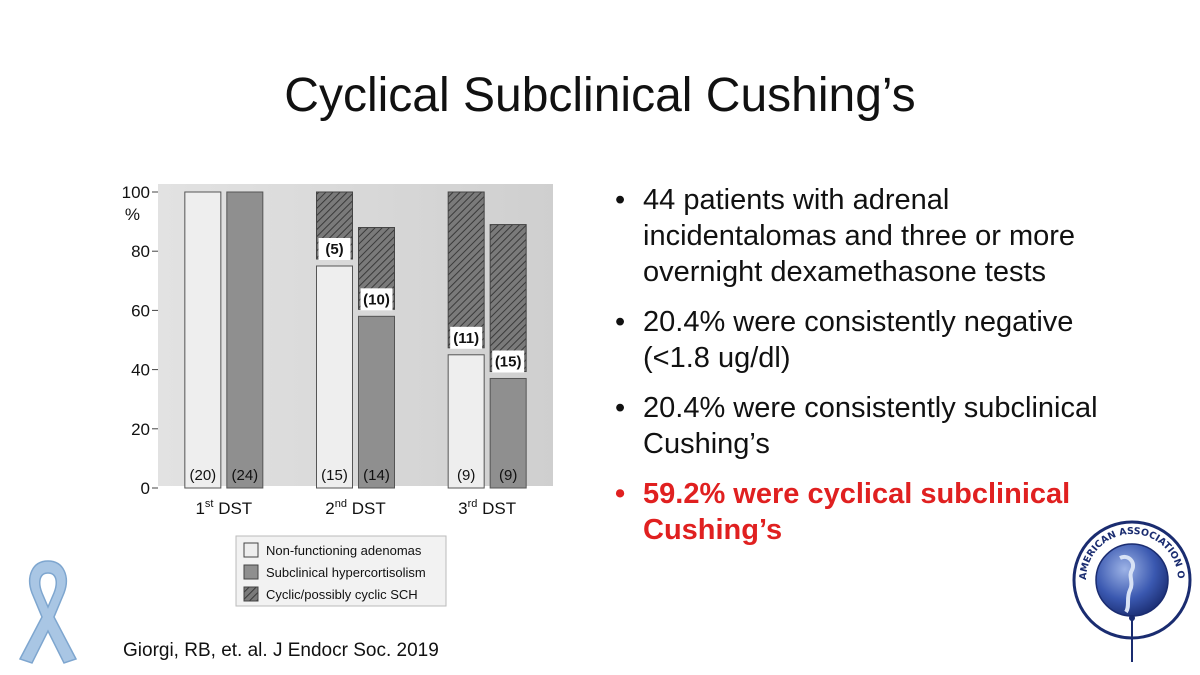 Image resolution: width=1200 pixels, height=675 pixels. I want to click on x-tick-label-base: 3, so click(462, 508).